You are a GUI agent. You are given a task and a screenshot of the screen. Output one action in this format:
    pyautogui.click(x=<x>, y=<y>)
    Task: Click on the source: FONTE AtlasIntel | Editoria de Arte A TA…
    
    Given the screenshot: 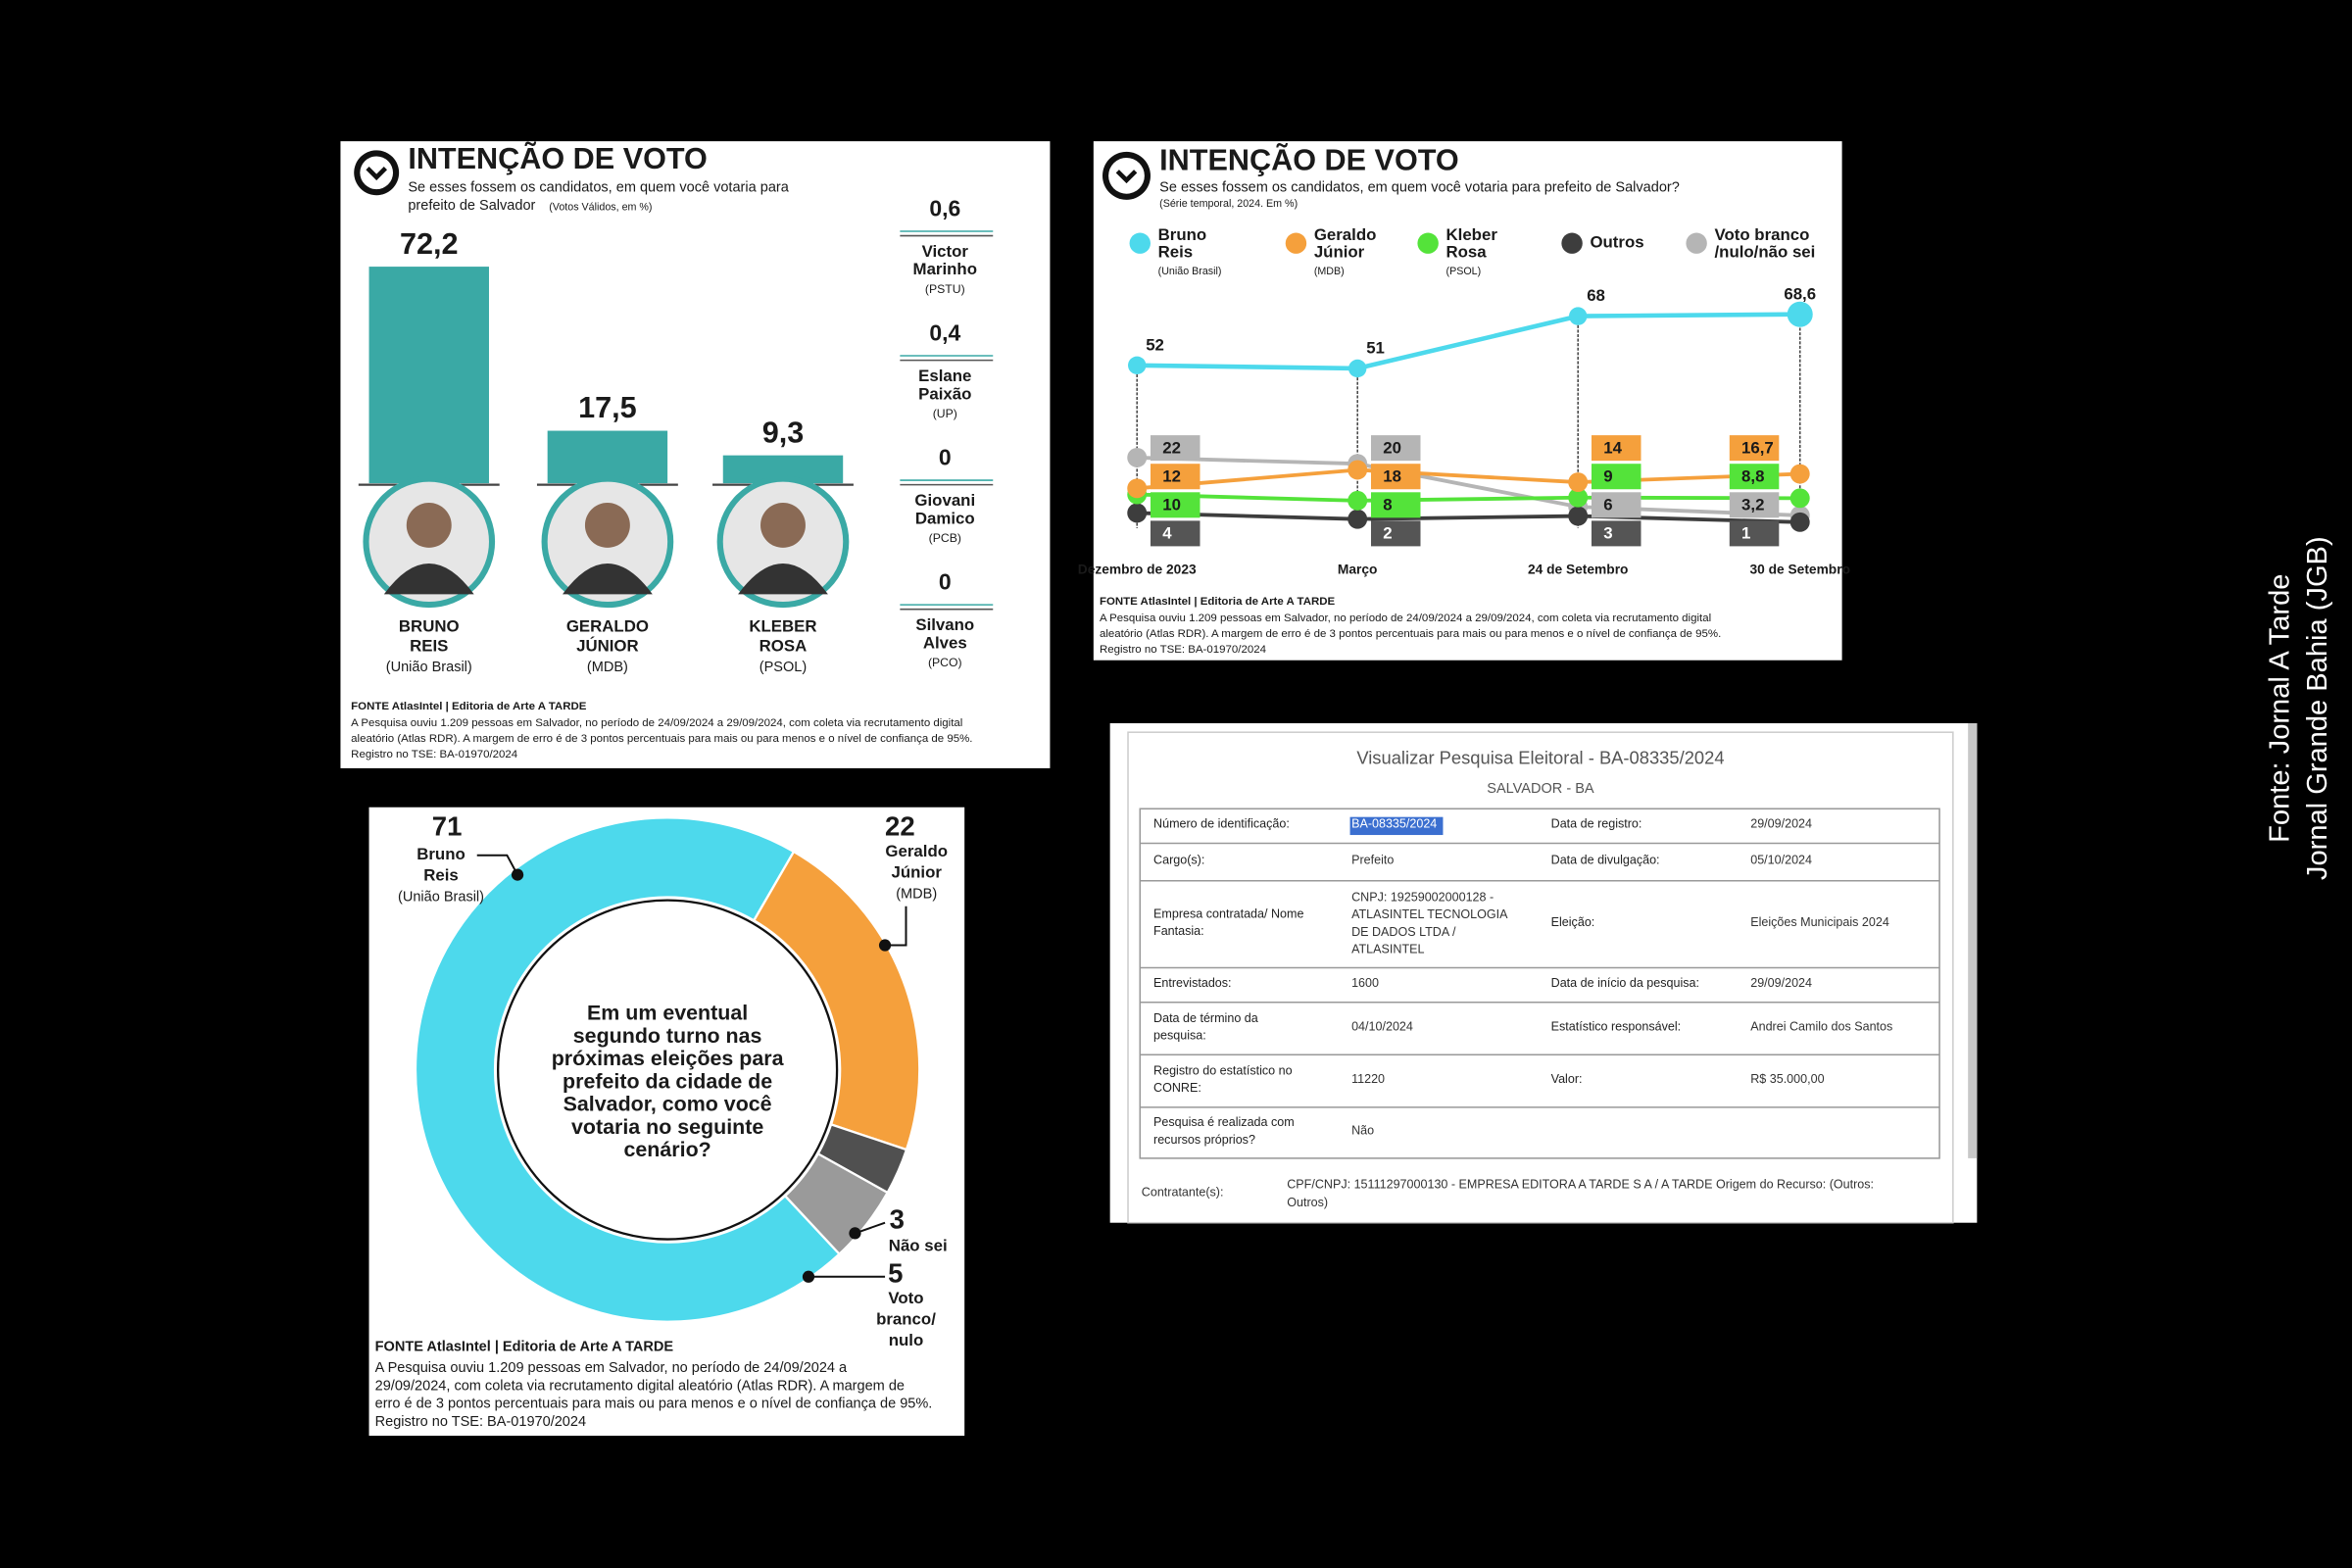 What is the action you would take?
    pyautogui.click(x=1218, y=602)
    